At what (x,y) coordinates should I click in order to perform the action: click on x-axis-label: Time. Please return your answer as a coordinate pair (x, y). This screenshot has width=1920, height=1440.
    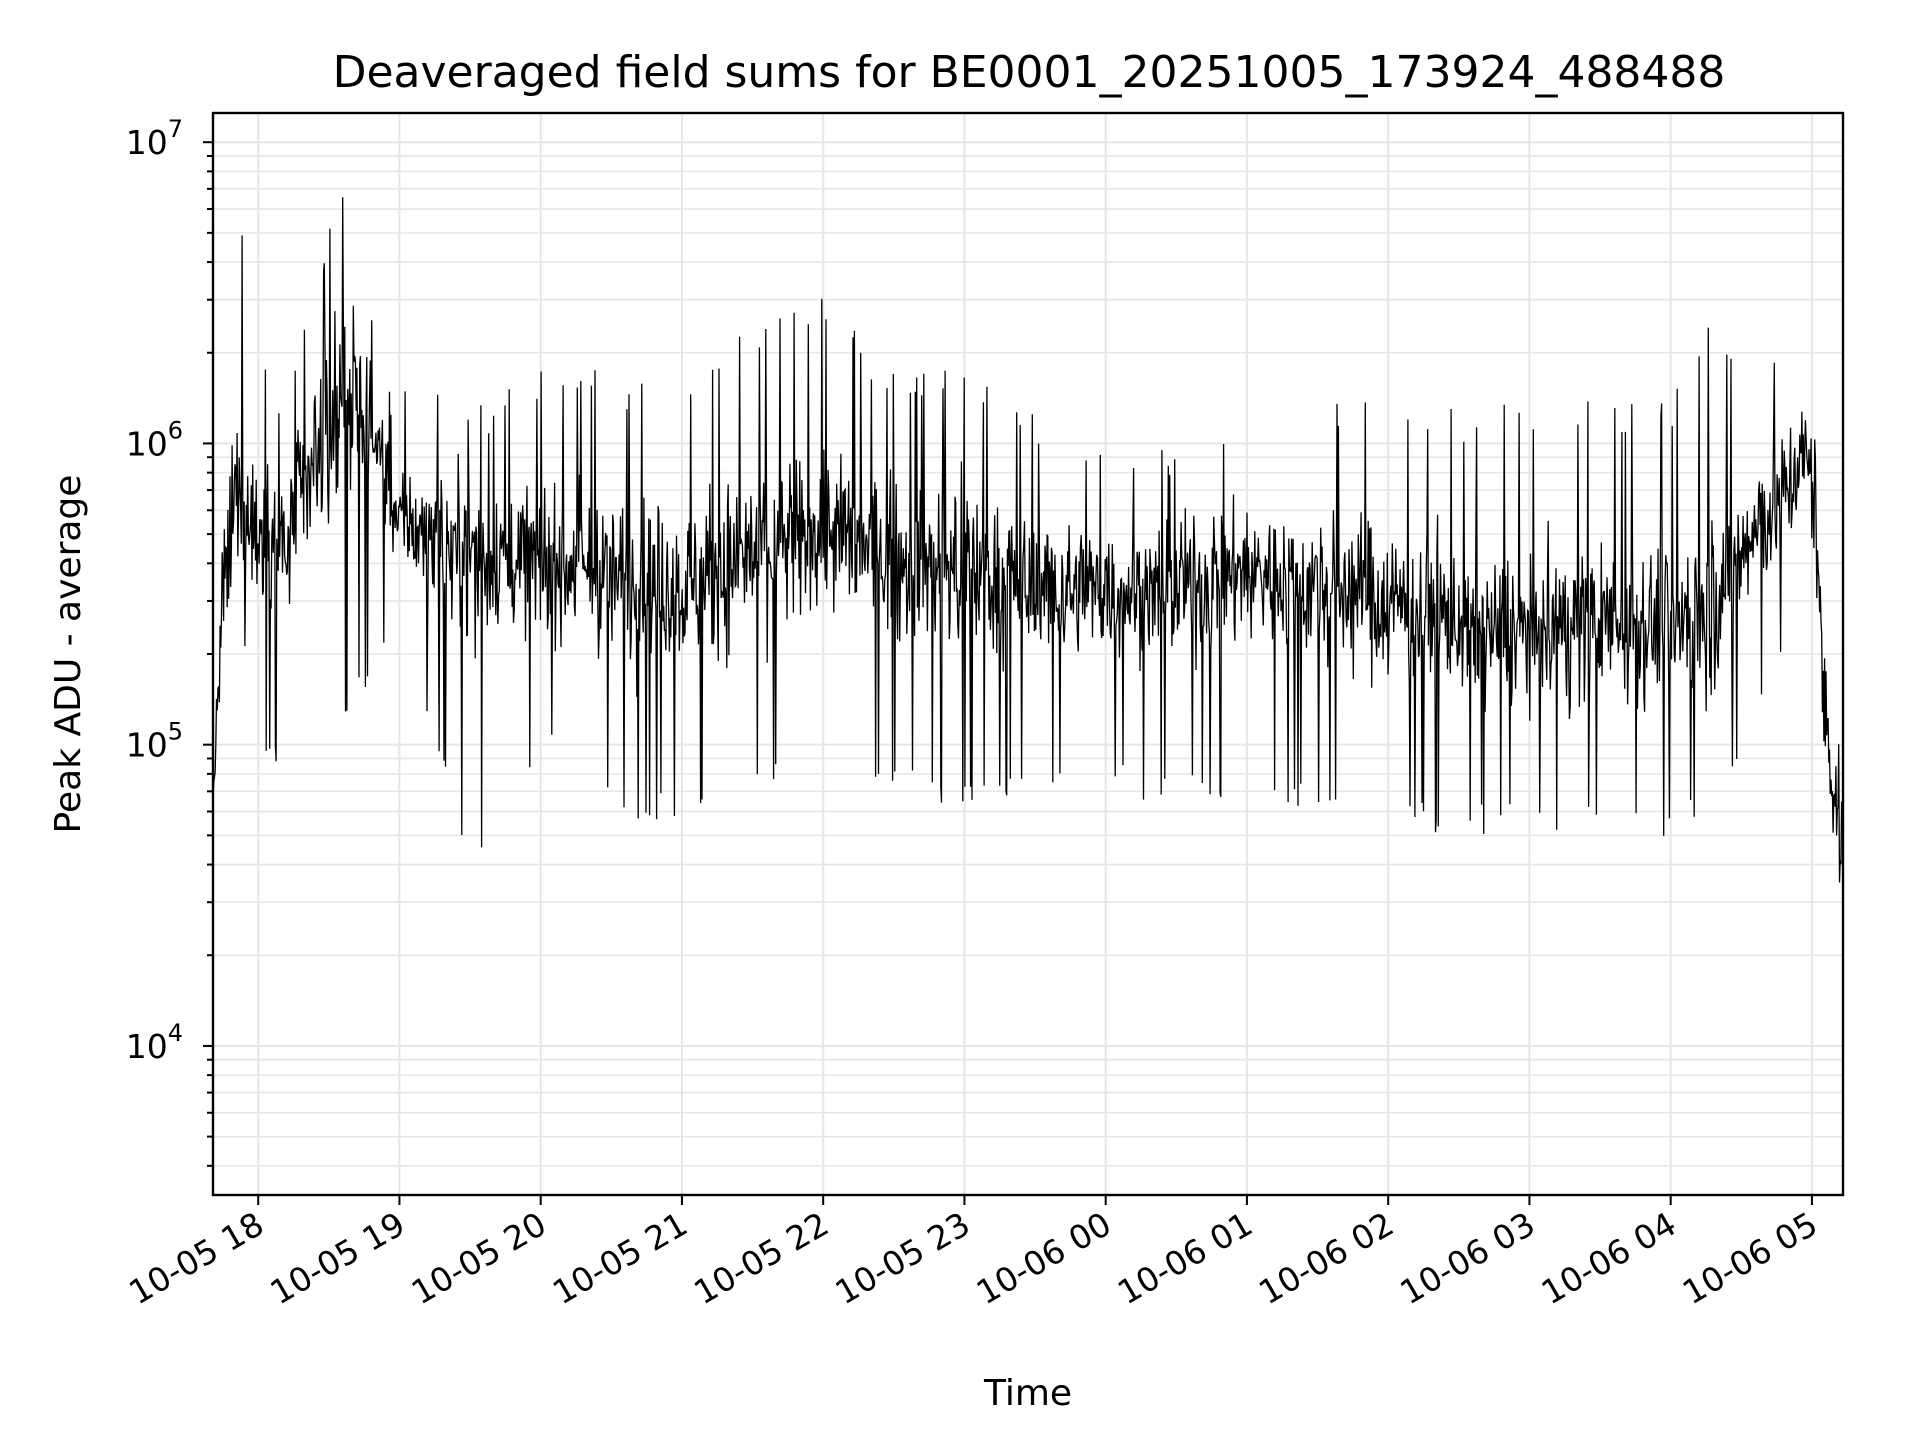
    Looking at the image, I should click on (1027, 1393).